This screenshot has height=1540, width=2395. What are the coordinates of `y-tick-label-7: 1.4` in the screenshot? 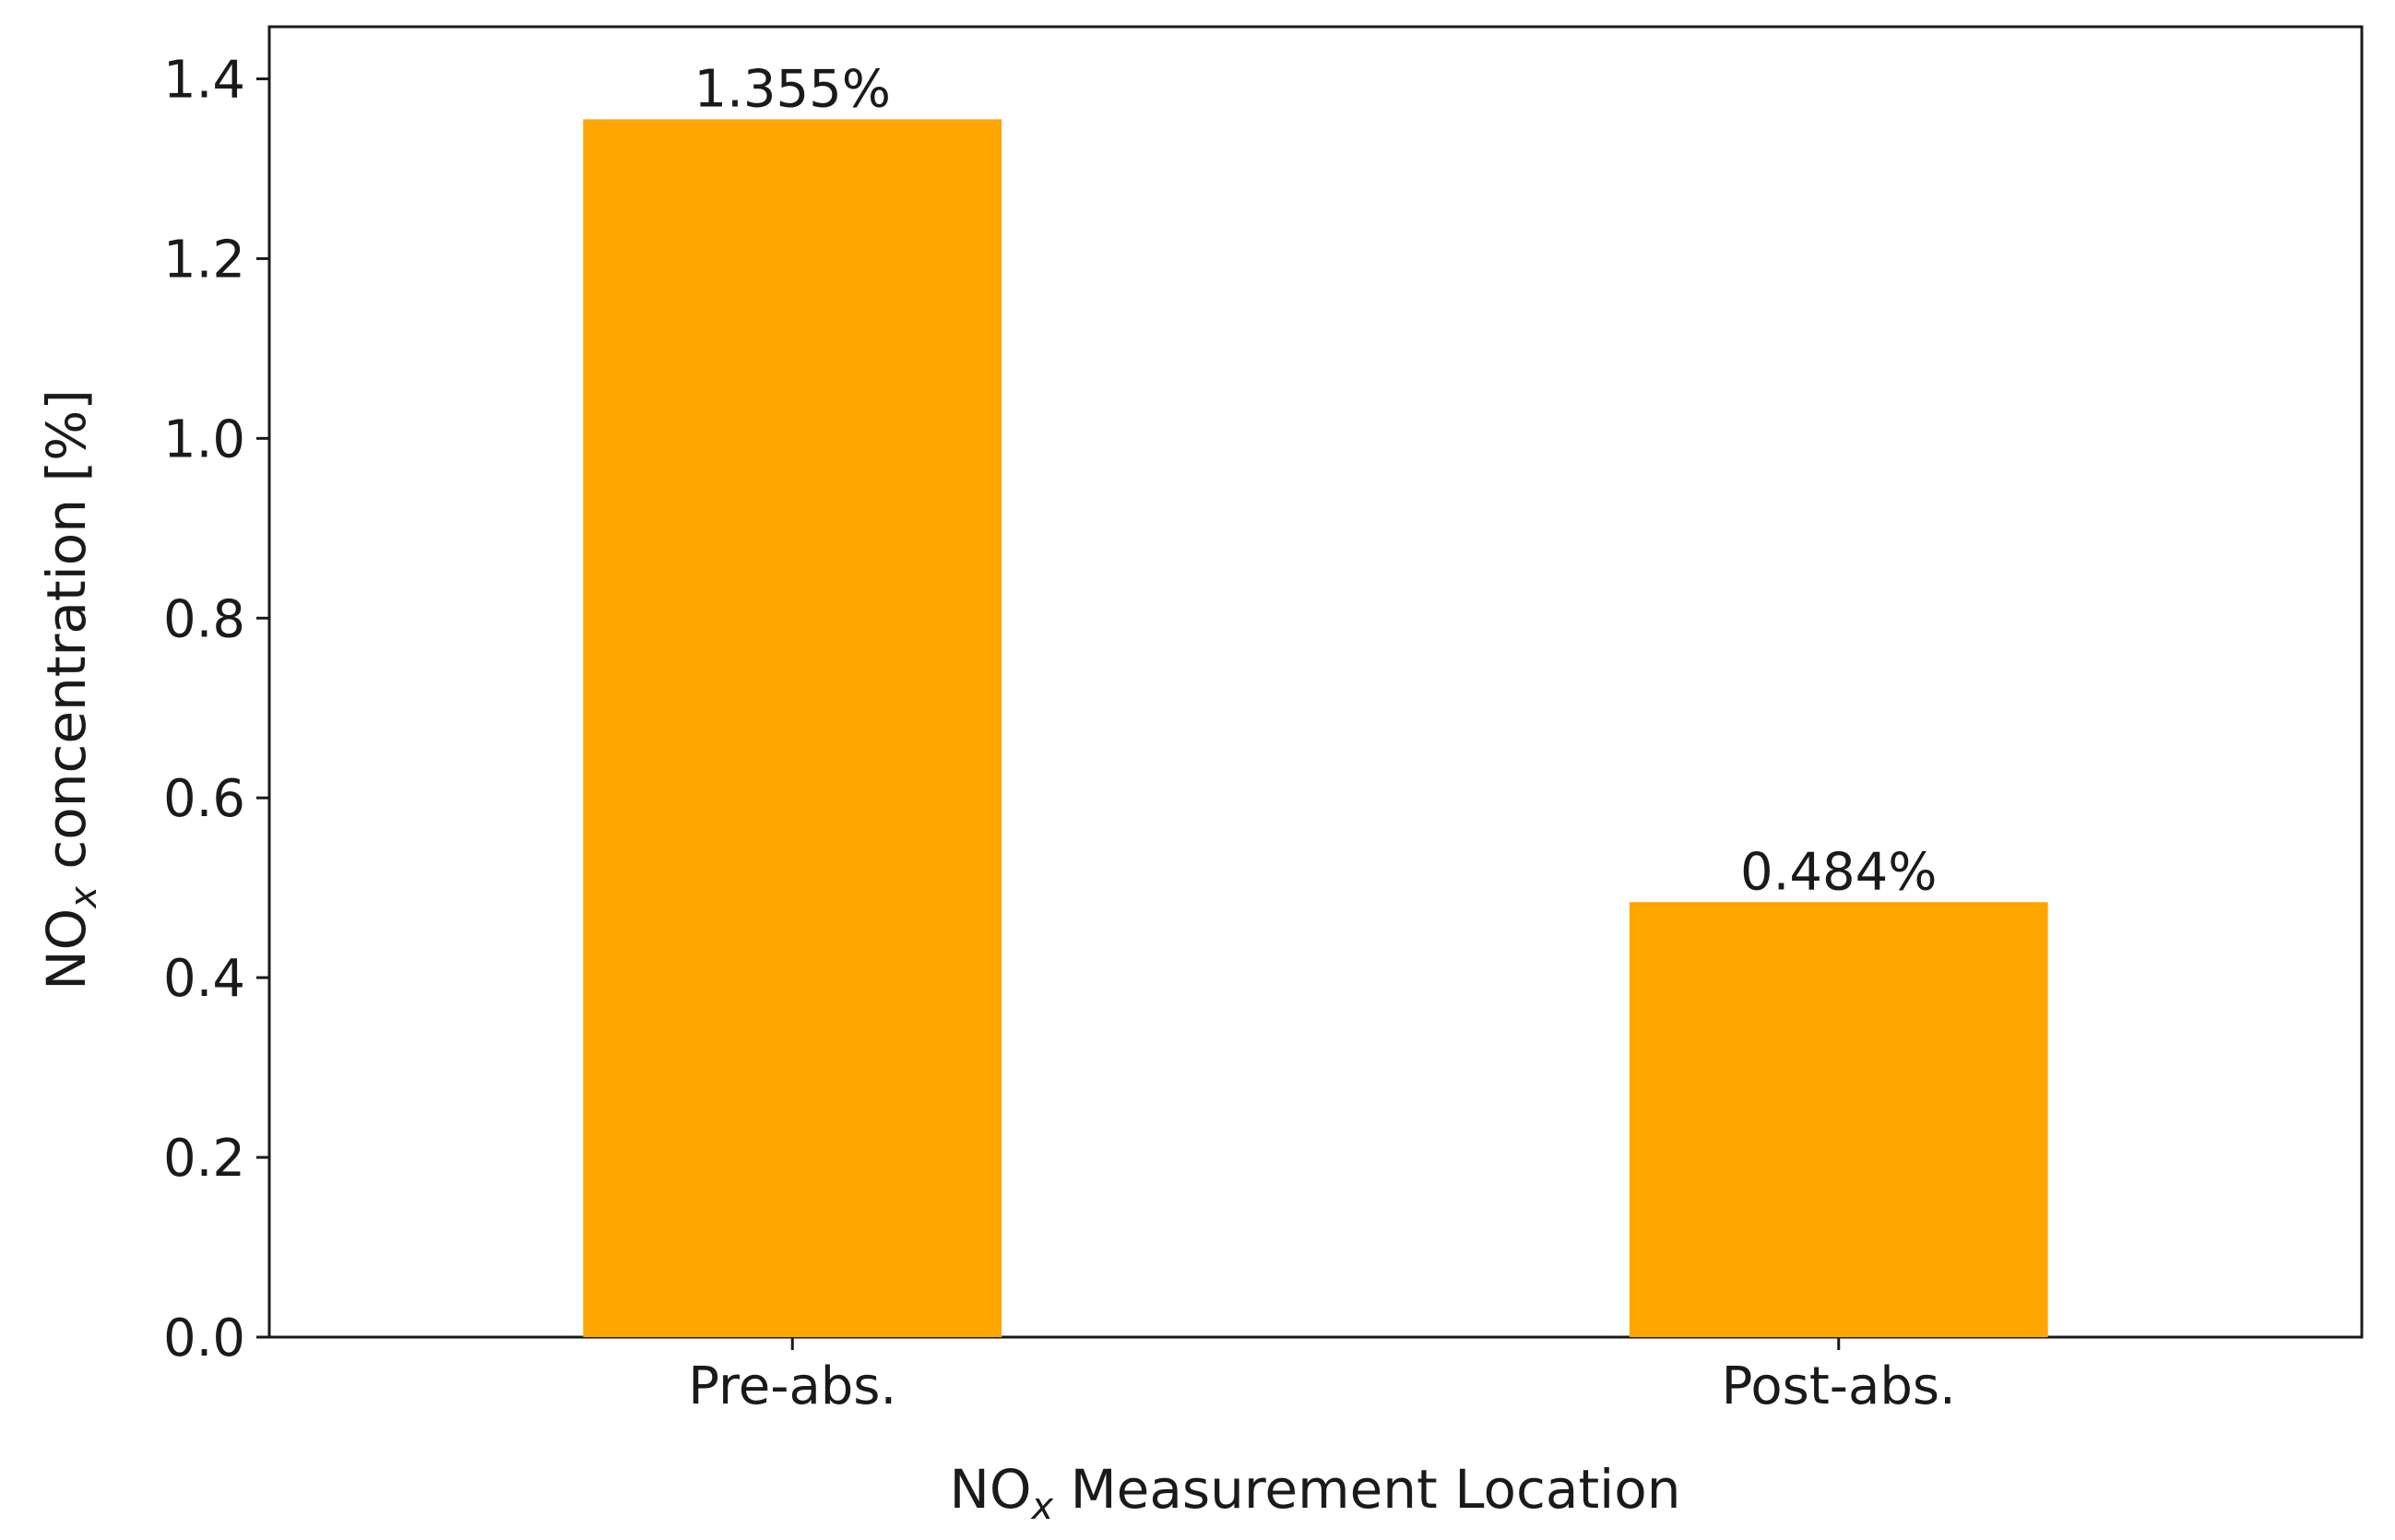 It's located at (204, 81).